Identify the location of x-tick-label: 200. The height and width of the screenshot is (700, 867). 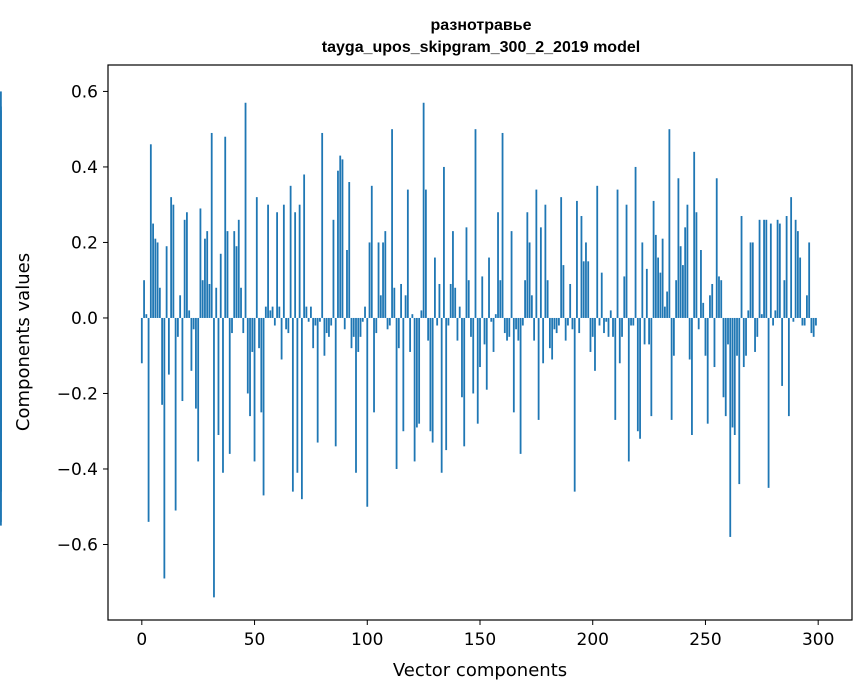
(593, 640).